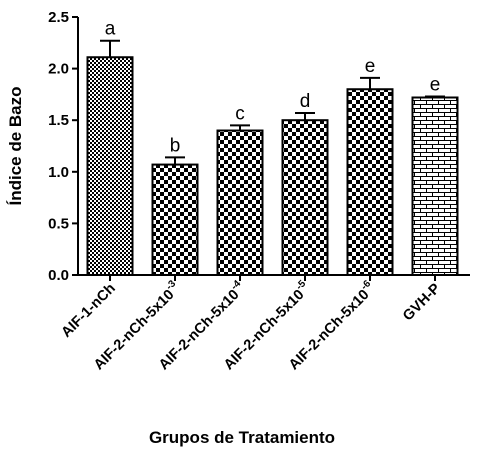  What do you see at coordinates (58, 120) in the screenshot?
I see `y-tick-label: 1.5` at bounding box center [58, 120].